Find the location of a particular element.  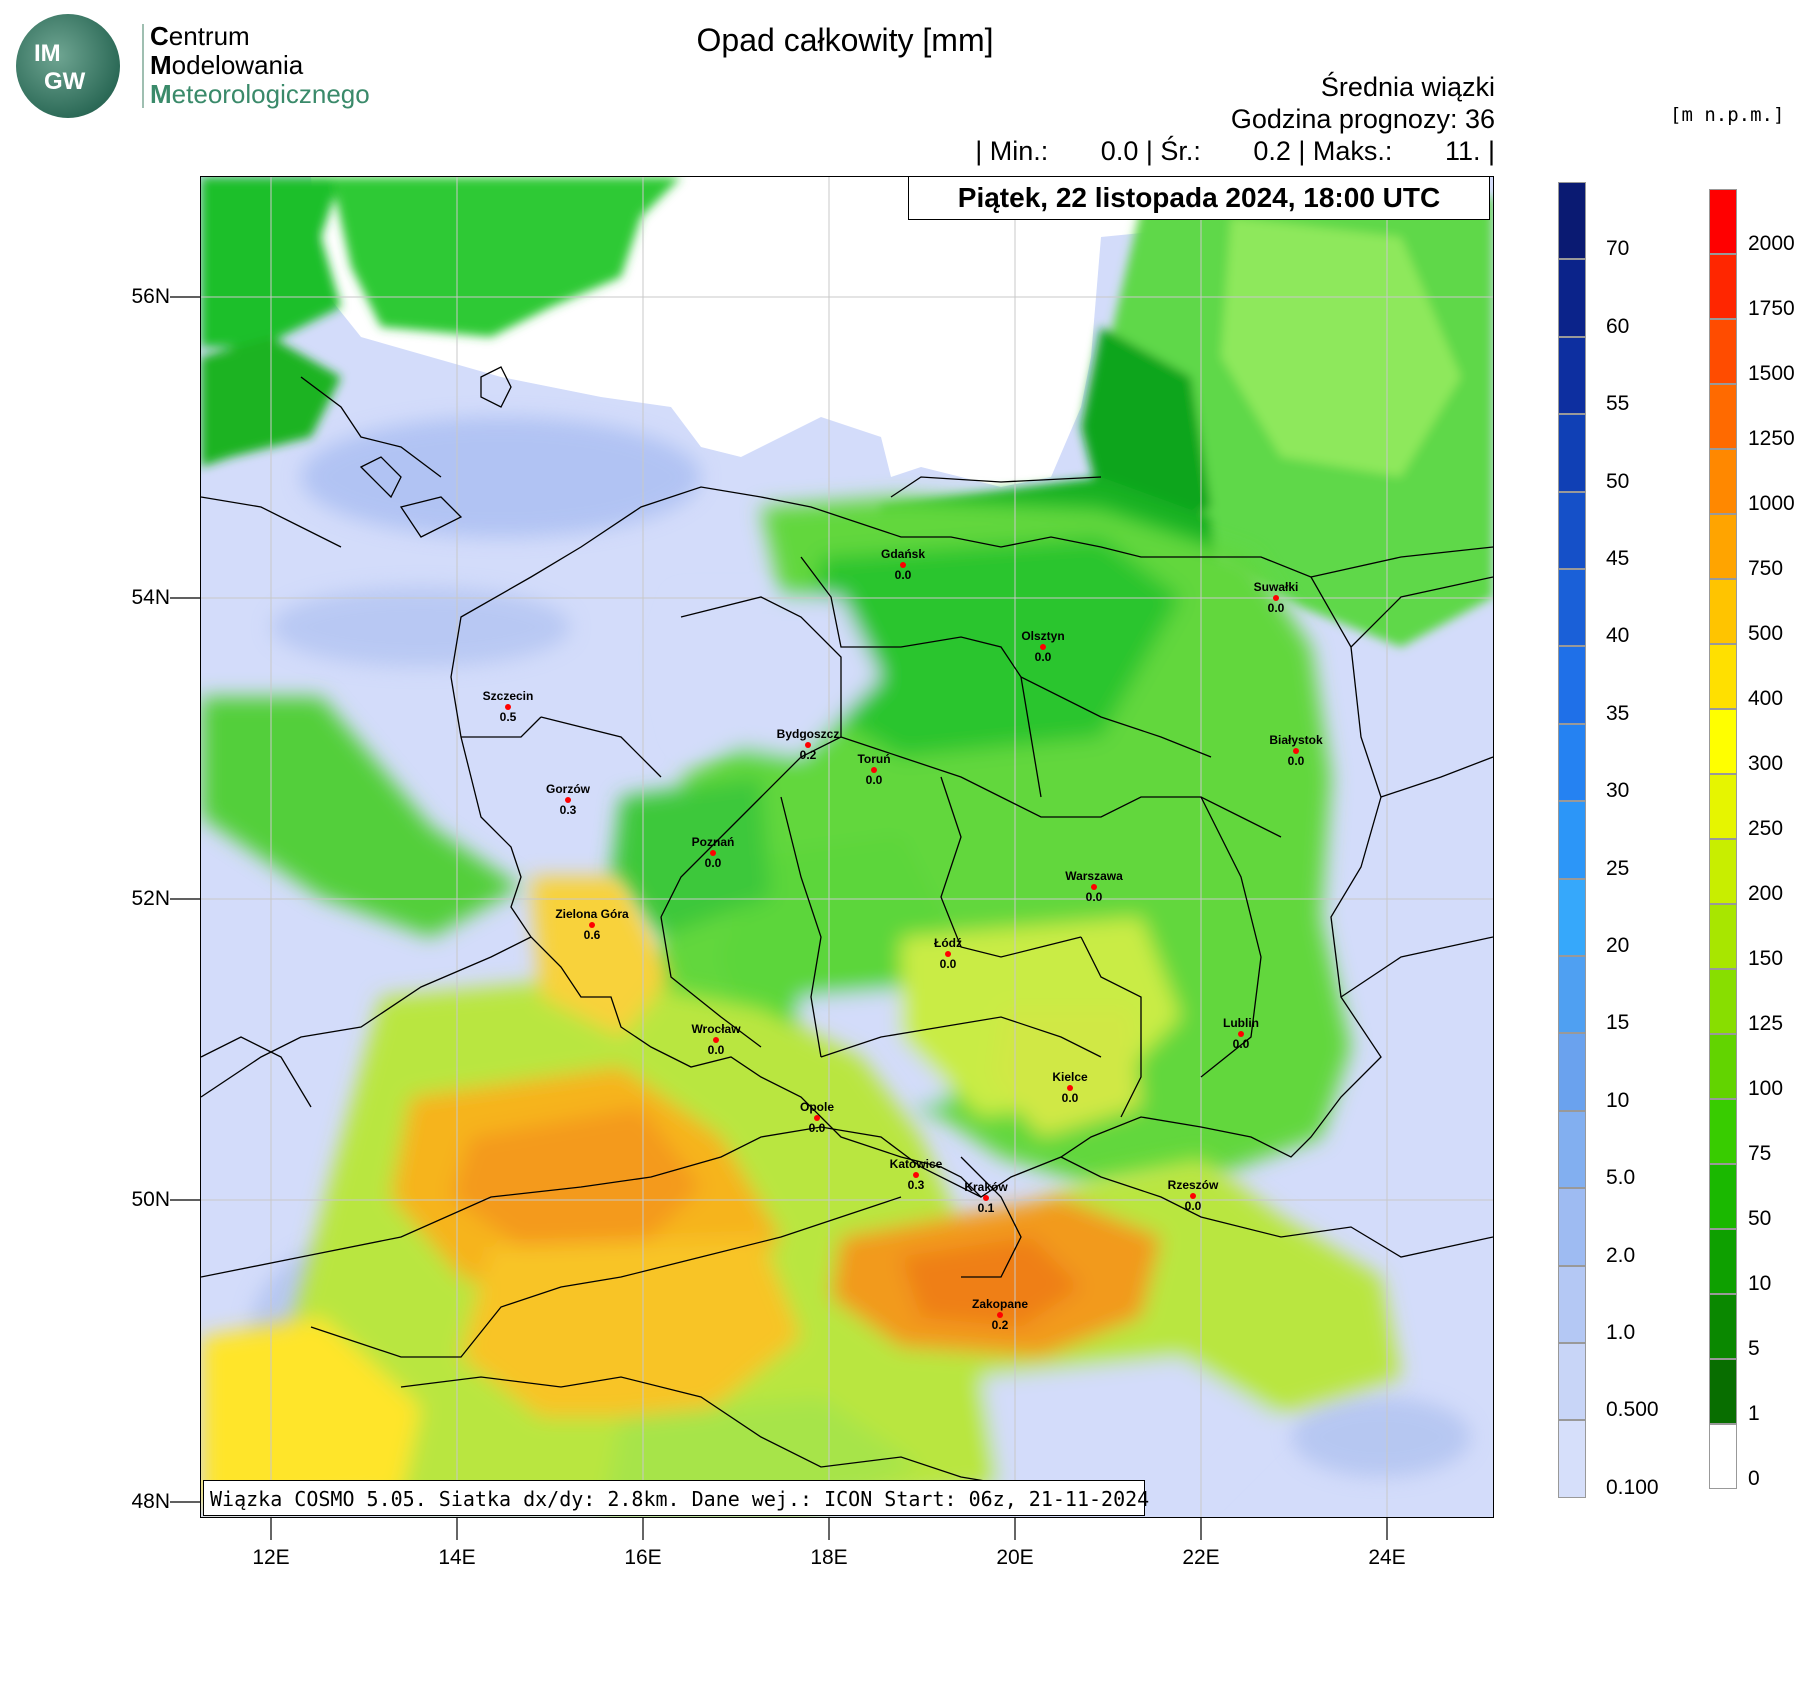

forecast-hour-label: Godzina prognozy: 36 is located at coordinates (1362, 119).